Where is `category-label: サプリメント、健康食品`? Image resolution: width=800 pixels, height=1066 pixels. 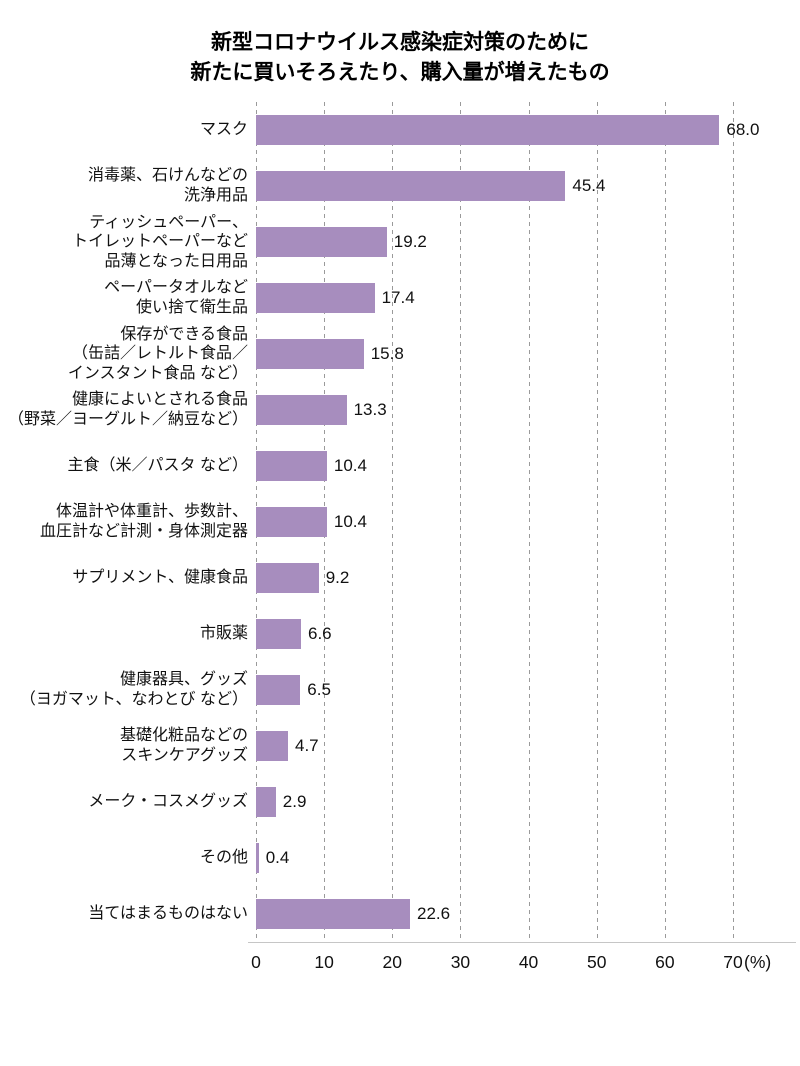
category-label: サプリメント、健康食品 is located at coordinates (160, 578).